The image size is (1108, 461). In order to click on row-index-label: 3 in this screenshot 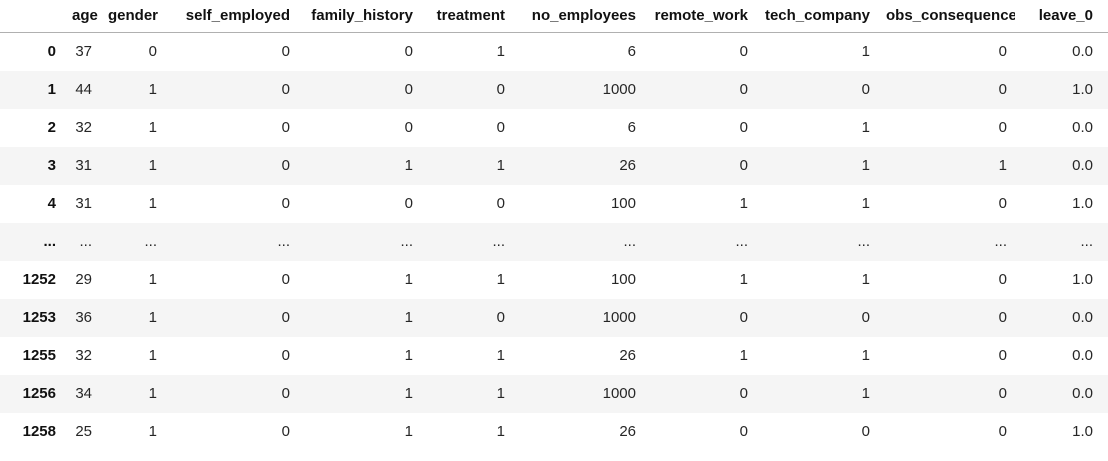, I will do `click(51, 165)`.